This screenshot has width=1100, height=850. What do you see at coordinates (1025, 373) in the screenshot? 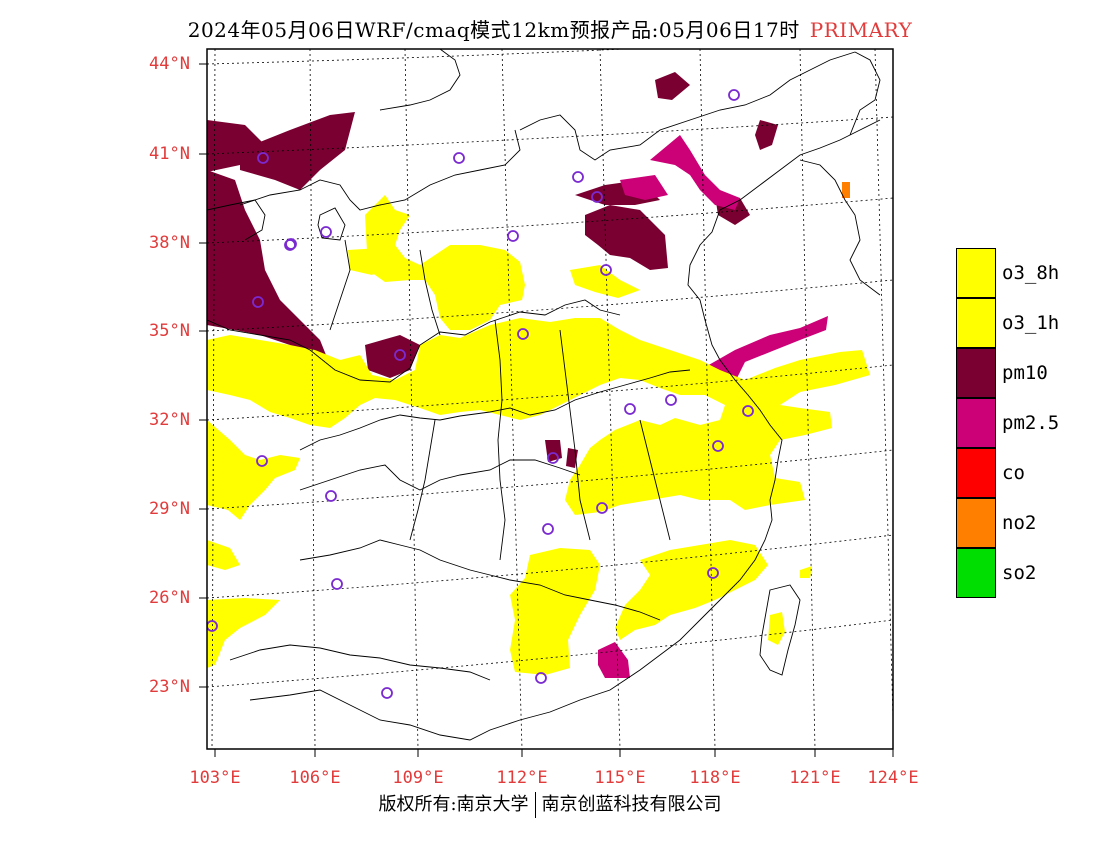
I see `legend-label-pm10: pm10` at bounding box center [1025, 373].